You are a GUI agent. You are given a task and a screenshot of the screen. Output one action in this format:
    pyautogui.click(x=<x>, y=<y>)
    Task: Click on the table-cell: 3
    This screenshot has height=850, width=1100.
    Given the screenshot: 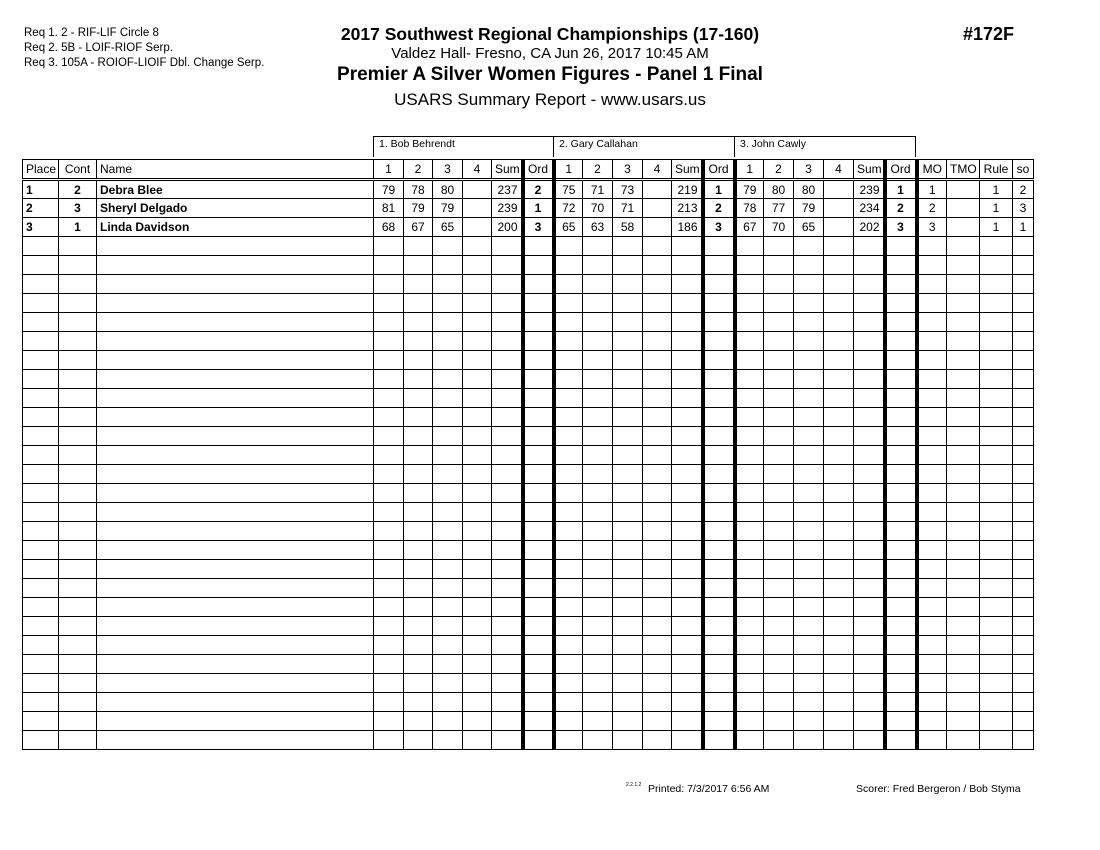 What is the action you would take?
    pyautogui.click(x=537, y=227)
    